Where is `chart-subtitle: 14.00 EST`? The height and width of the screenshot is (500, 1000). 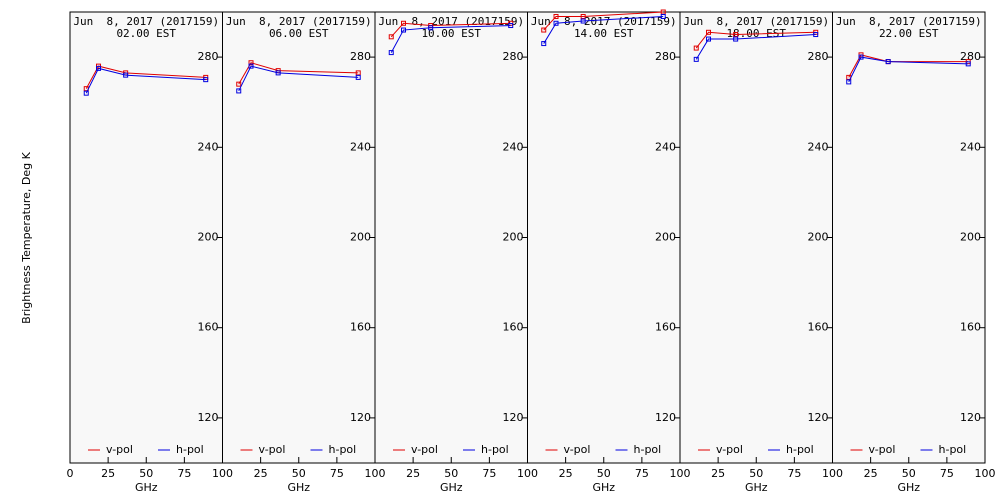
chart-subtitle: 14.00 EST is located at coordinates (604, 33).